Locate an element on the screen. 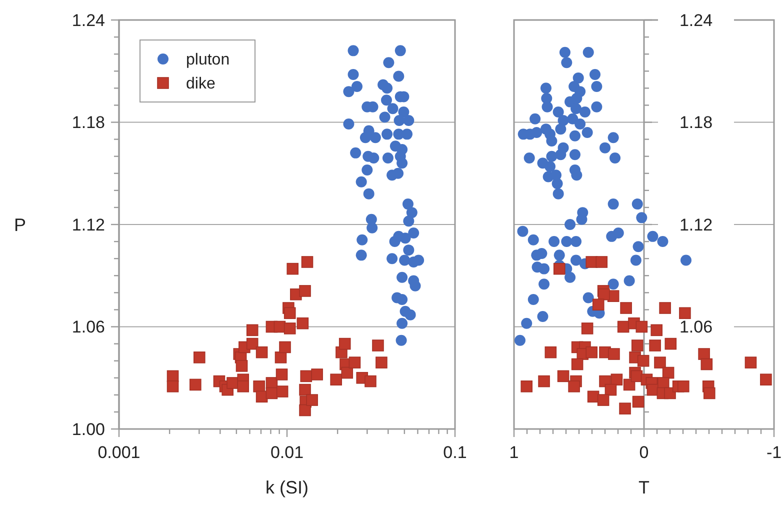 The width and height of the screenshot is (784, 508). x-tick-label: 1 is located at coordinates (514, 452).